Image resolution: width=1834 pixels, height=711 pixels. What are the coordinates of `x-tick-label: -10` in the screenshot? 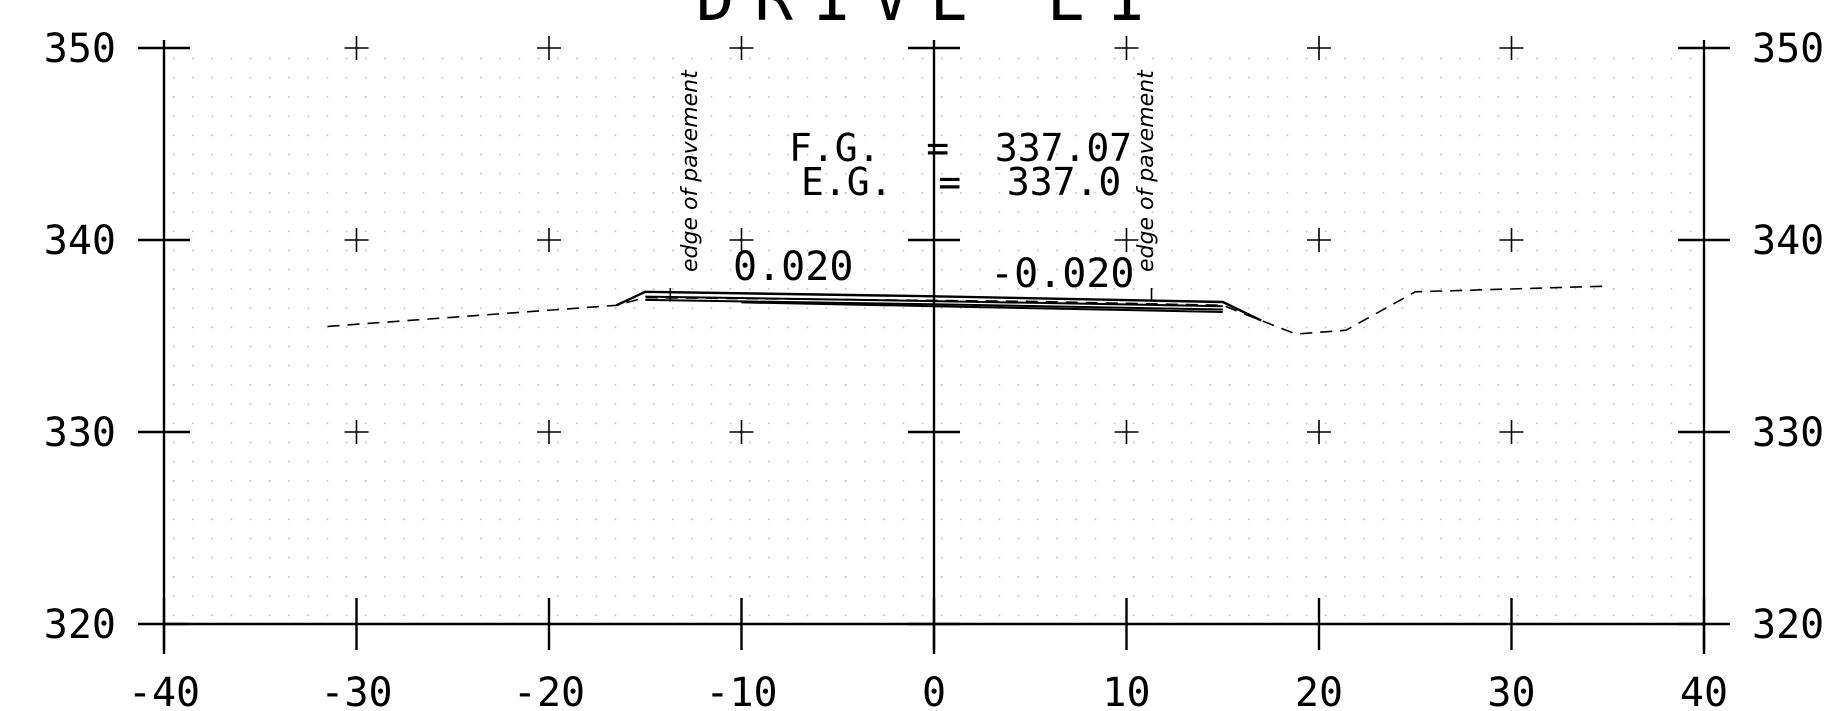 It's located at (741, 690).